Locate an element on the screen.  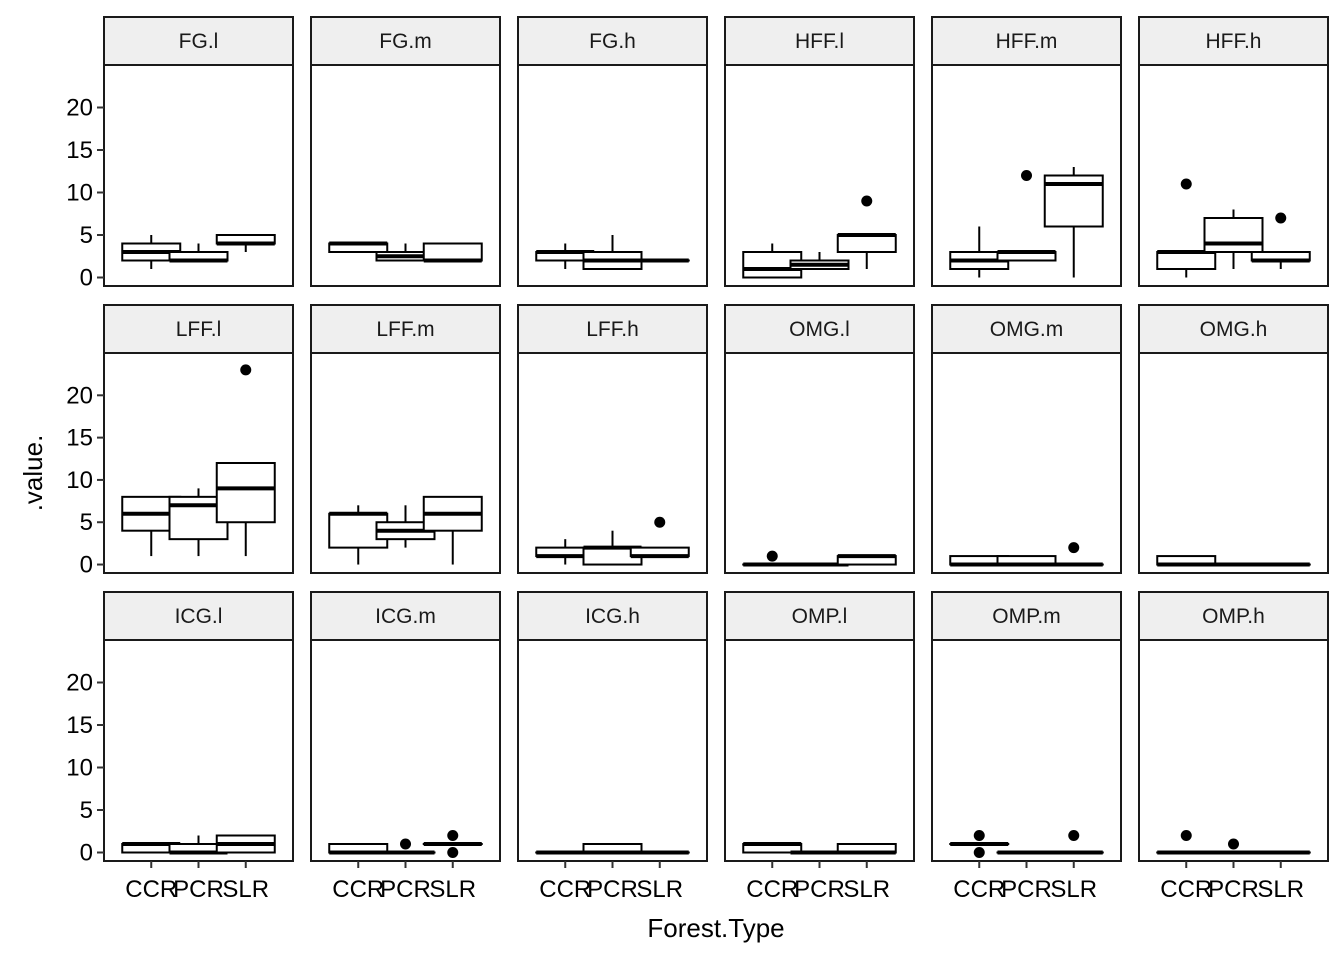
facet-strip-label: HFF.h is located at coordinates (1233, 41).